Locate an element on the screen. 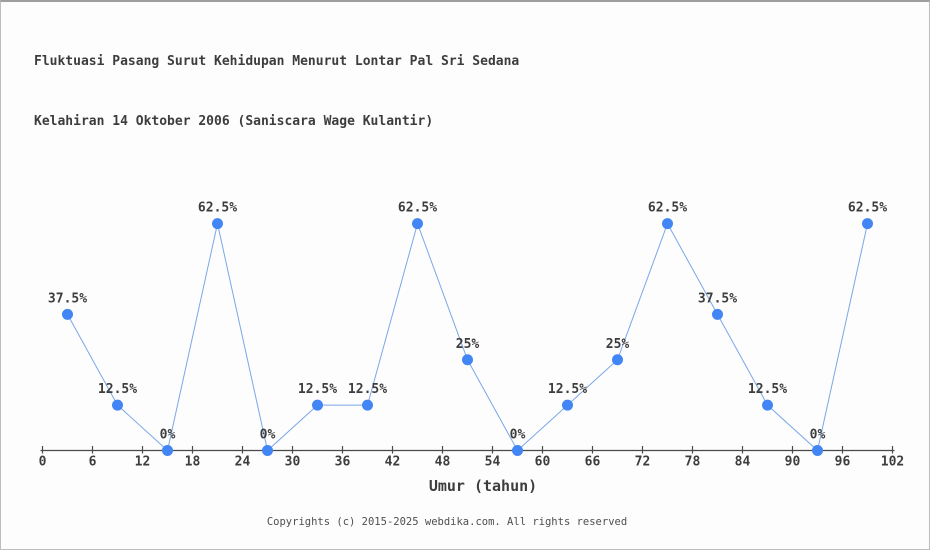 The image size is (930, 550). x-axis-tick-label: 42 is located at coordinates (393, 462).